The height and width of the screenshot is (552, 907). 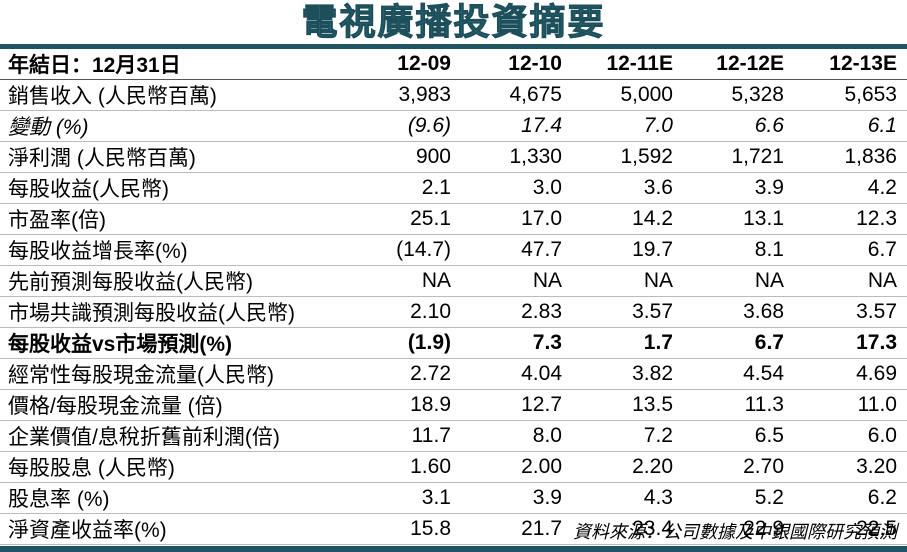 I want to click on table-cell: 2.20, so click(x=627, y=467).